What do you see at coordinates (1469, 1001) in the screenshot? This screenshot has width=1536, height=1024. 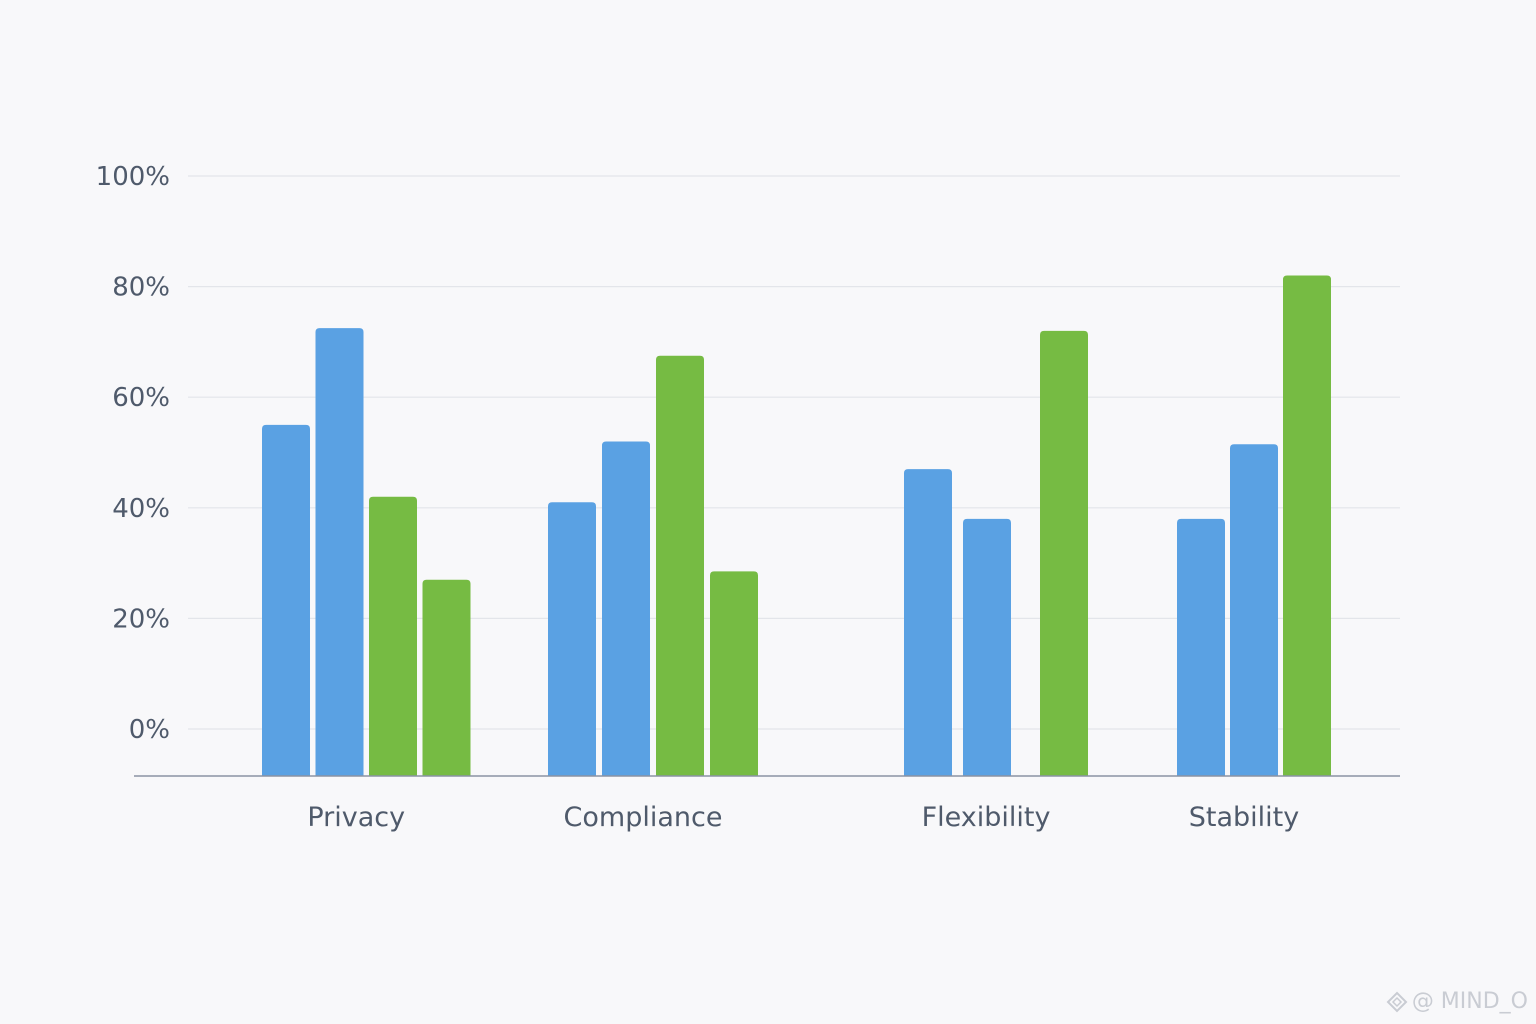 I see `watermark-text: @ MIND_O` at bounding box center [1469, 1001].